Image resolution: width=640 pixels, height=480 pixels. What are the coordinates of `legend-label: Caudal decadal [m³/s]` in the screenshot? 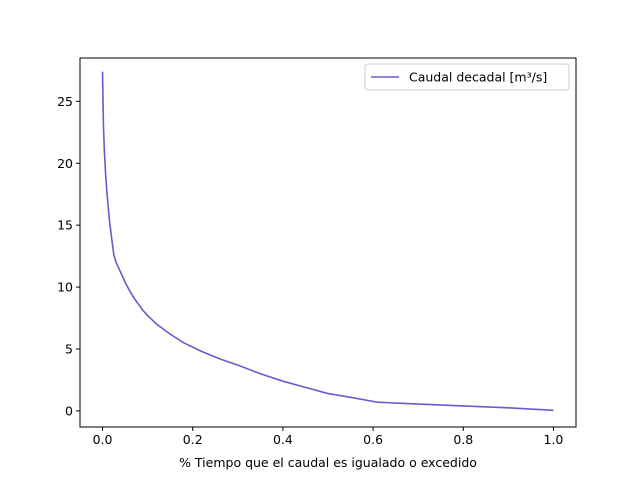 It's located at (478, 77).